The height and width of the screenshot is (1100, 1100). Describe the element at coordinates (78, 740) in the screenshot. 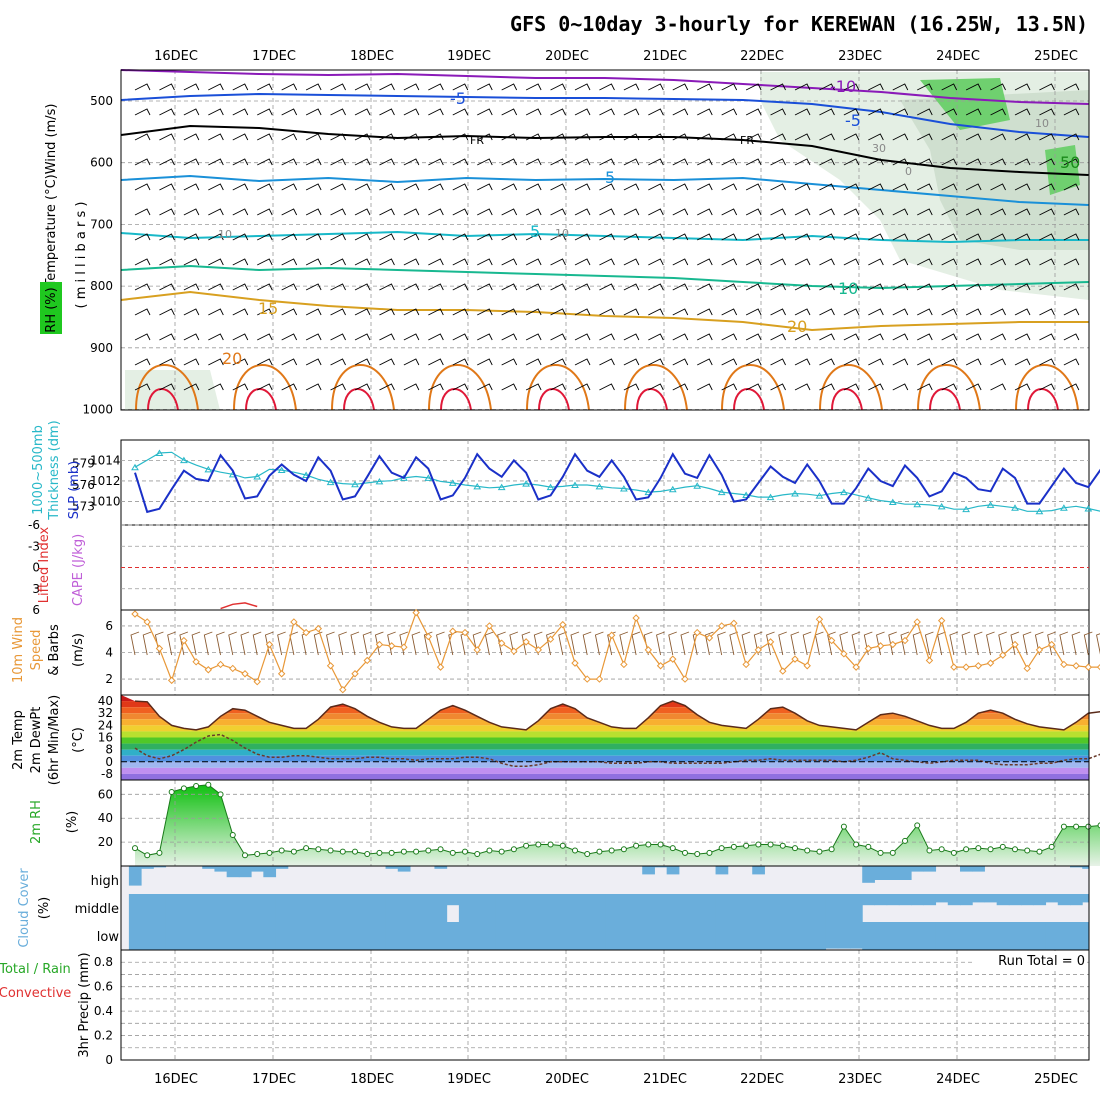

I see `temperature-unit-label: (°C)` at that location.